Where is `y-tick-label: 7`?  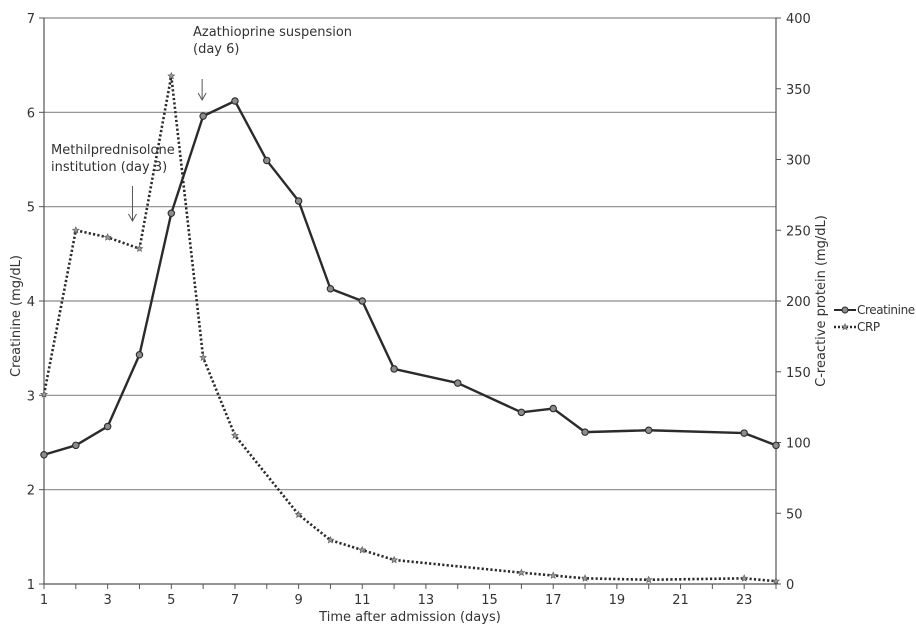
y-tick-label: 7 is located at coordinates (31, 19).